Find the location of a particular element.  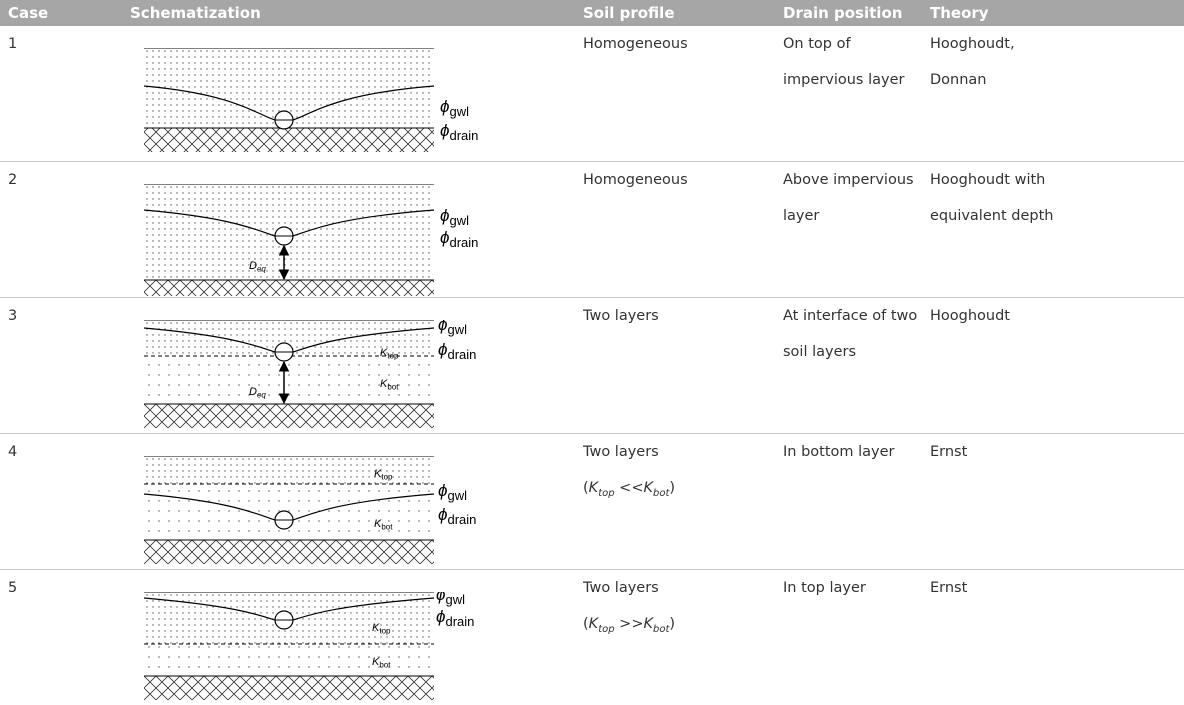

text-line: Hooghoudt, is located at coordinates (1057, 44).